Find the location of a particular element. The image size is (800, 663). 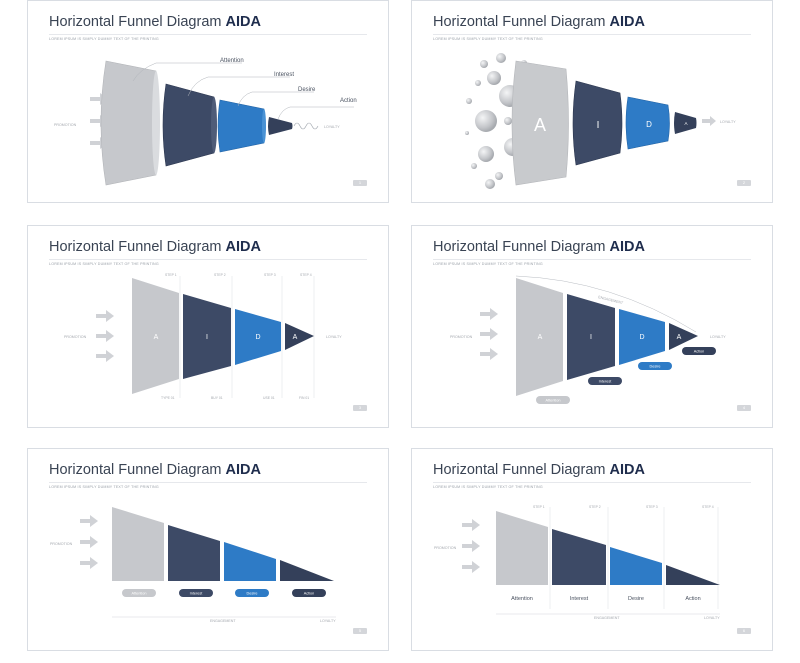

pill-interest is located at coordinates (196, 593).